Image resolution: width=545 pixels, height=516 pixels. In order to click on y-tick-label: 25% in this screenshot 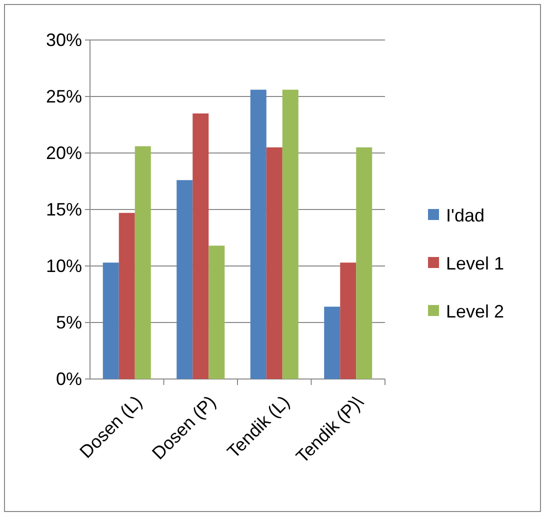, I will do `click(64, 96)`.